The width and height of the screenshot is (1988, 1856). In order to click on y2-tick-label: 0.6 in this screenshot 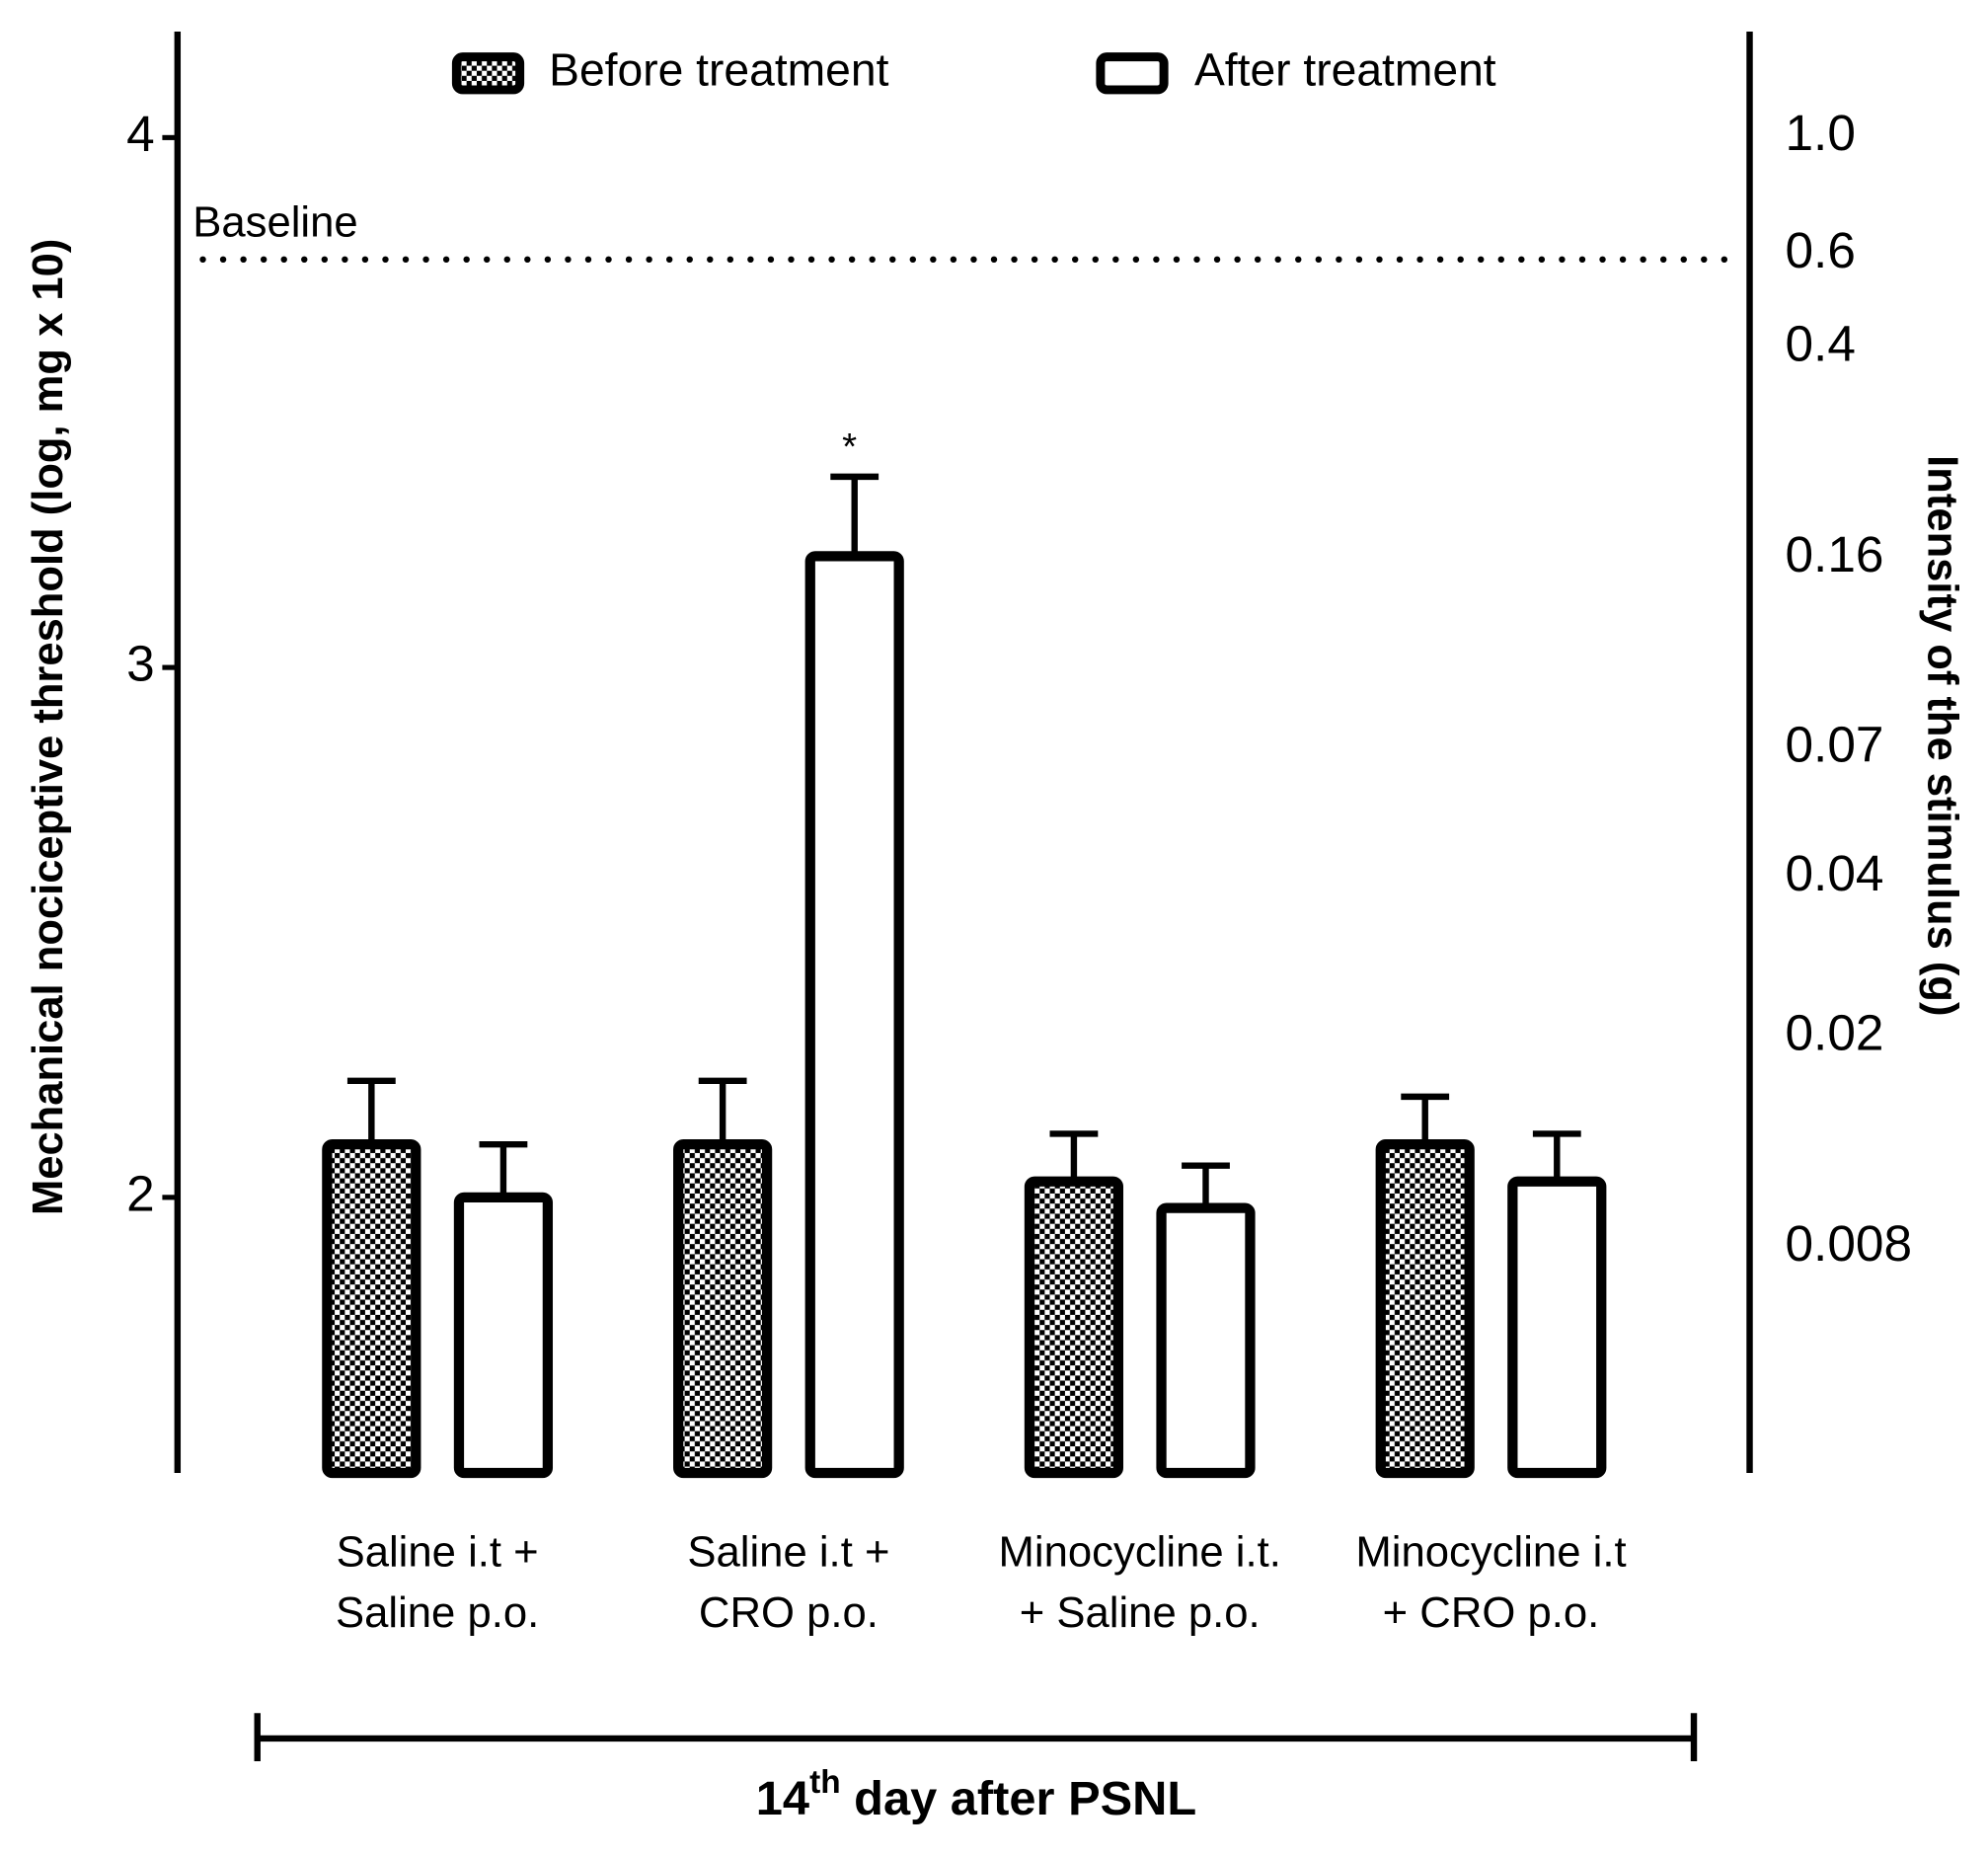, I will do `click(1820, 250)`.